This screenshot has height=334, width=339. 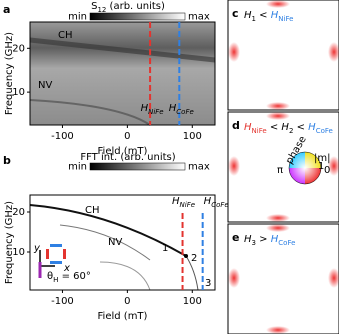 I want to click on colorbar-title: FFT int. (arb. units), so click(x=127, y=157).